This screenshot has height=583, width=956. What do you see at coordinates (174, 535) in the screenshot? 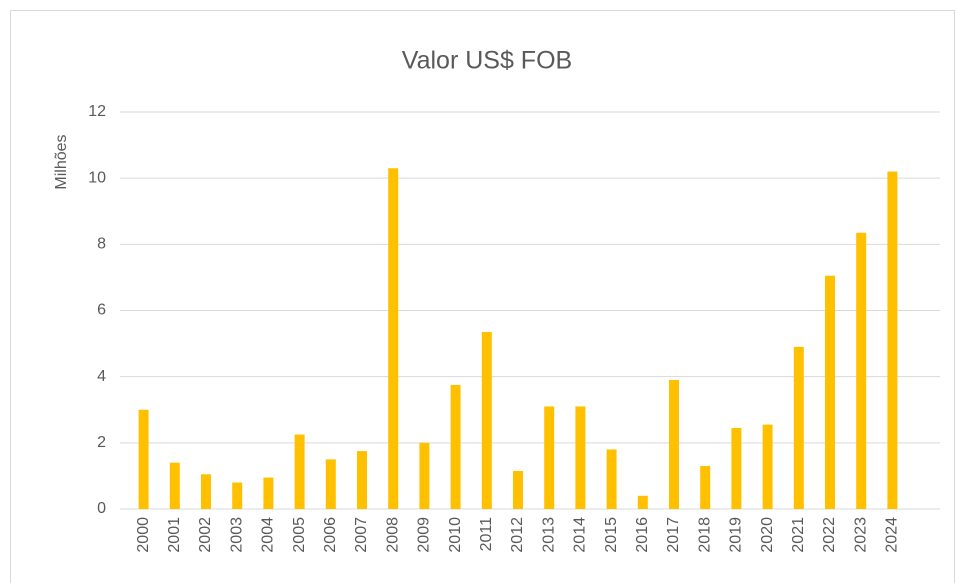
I see `x-tick-label: 2001` at bounding box center [174, 535].